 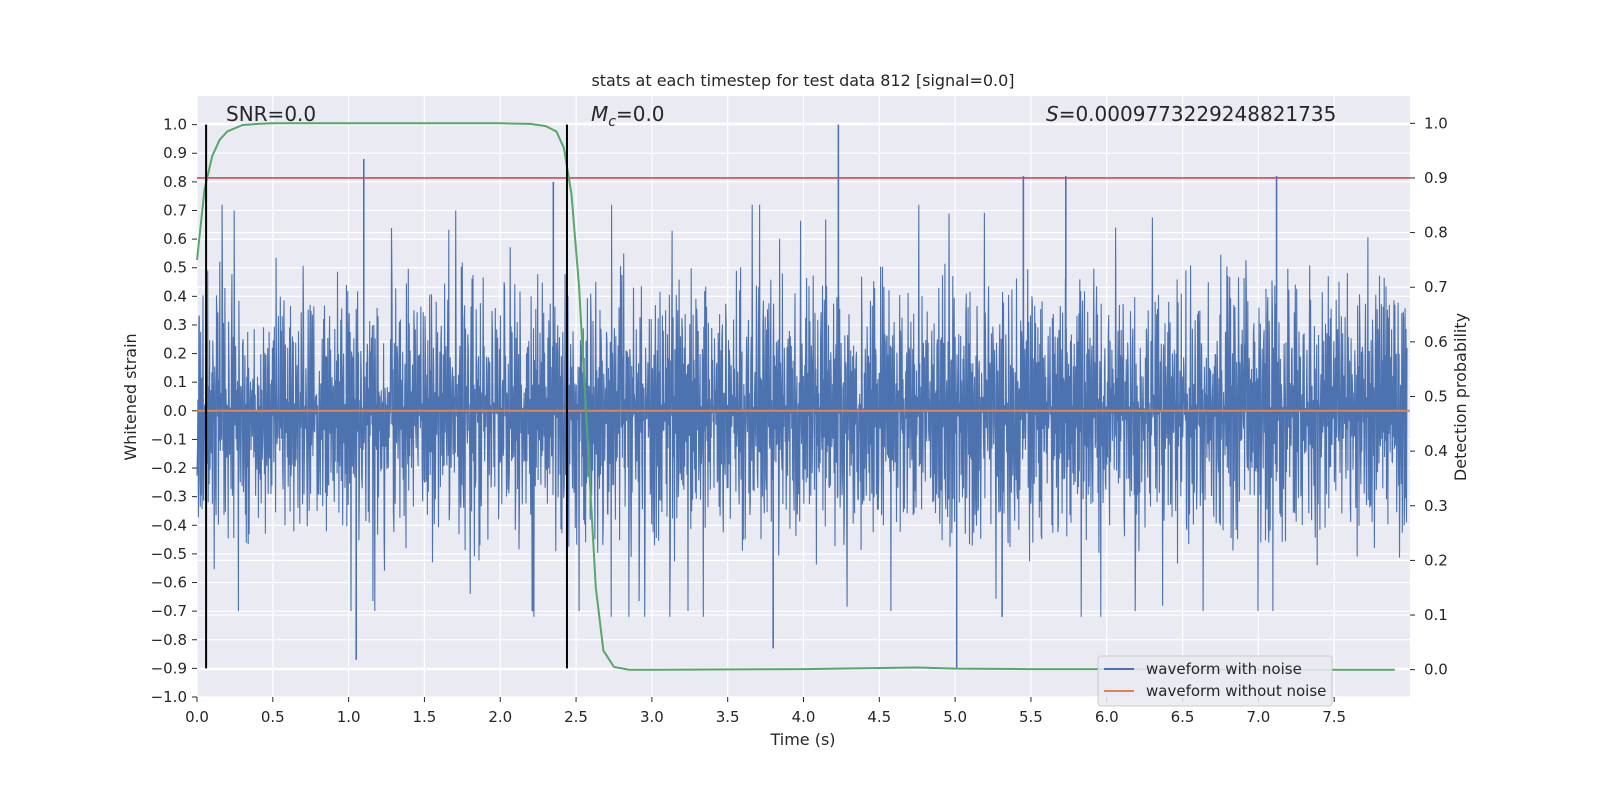 What do you see at coordinates (197, 717) in the screenshot?
I see `x-tick-label: 0.0` at bounding box center [197, 717].